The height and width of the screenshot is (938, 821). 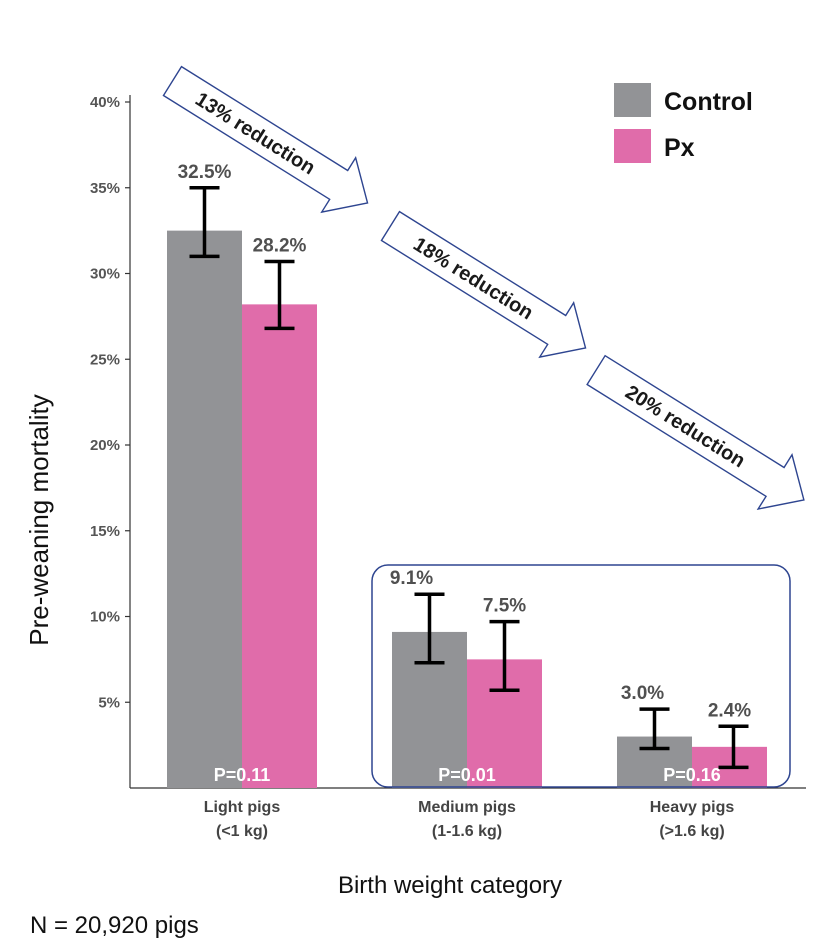 I want to click on y-tick-label: 30%, so click(x=105, y=274).